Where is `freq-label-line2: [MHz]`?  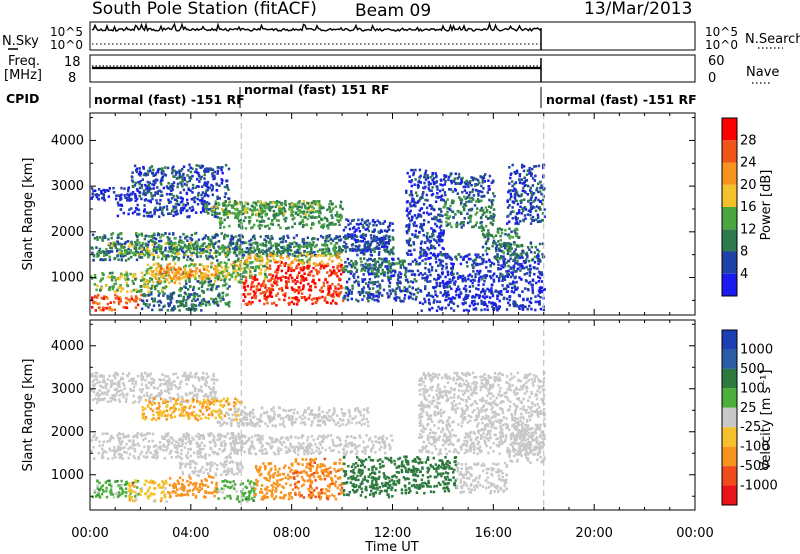 freq-label-line2: [MHz] is located at coordinates (23, 75).